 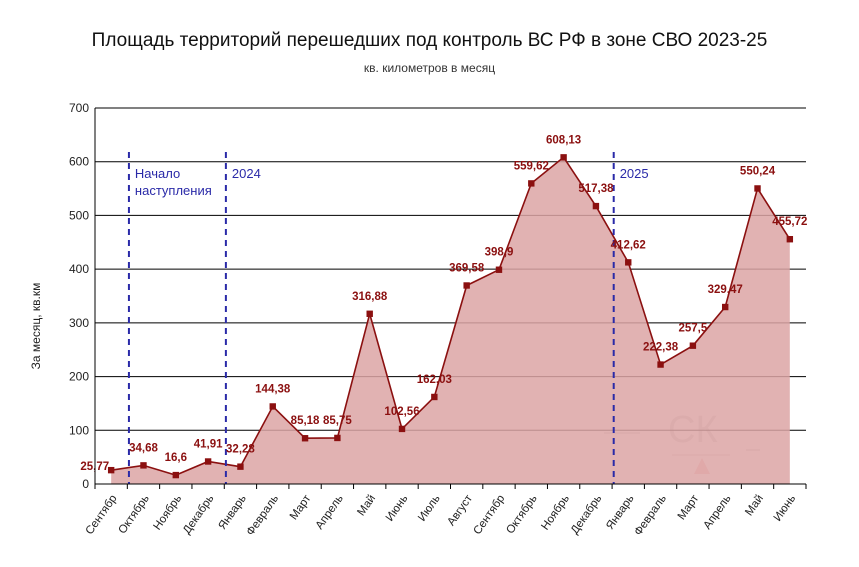 What do you see at coordinates (563, 140) in the screenshot?
I see `data-label: 608,13` at bounding box center [563, 140].